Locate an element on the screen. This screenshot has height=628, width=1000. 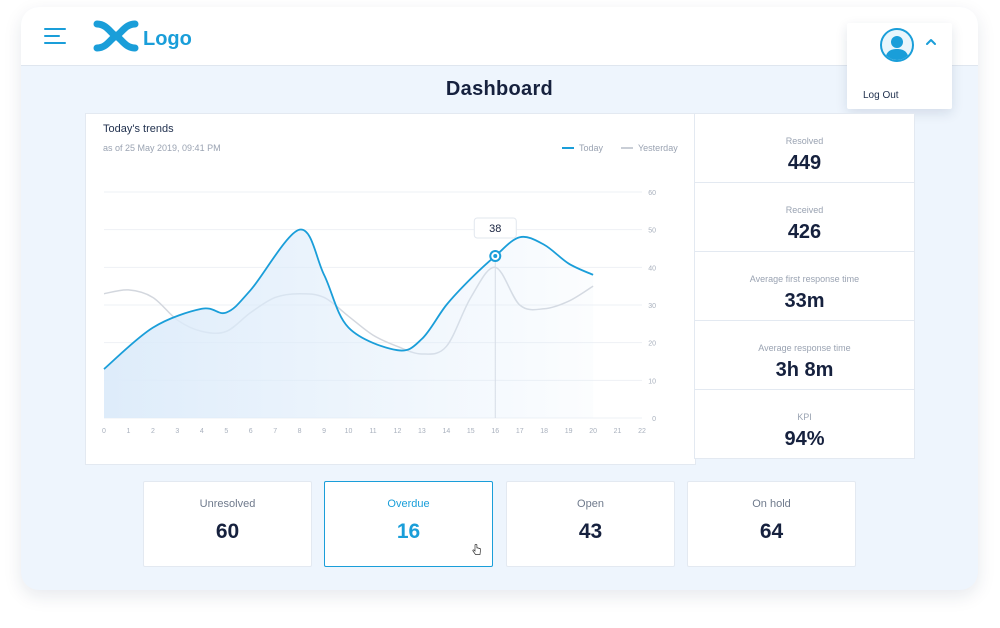
x-tick-label: 11 is located at coordinates (372, 431).